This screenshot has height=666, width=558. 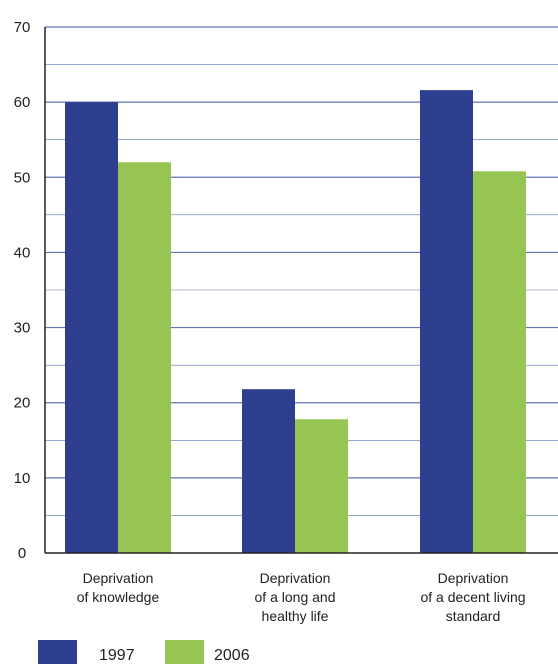 I want to click on y-tick-label: 60, so click(x=22, y=102).